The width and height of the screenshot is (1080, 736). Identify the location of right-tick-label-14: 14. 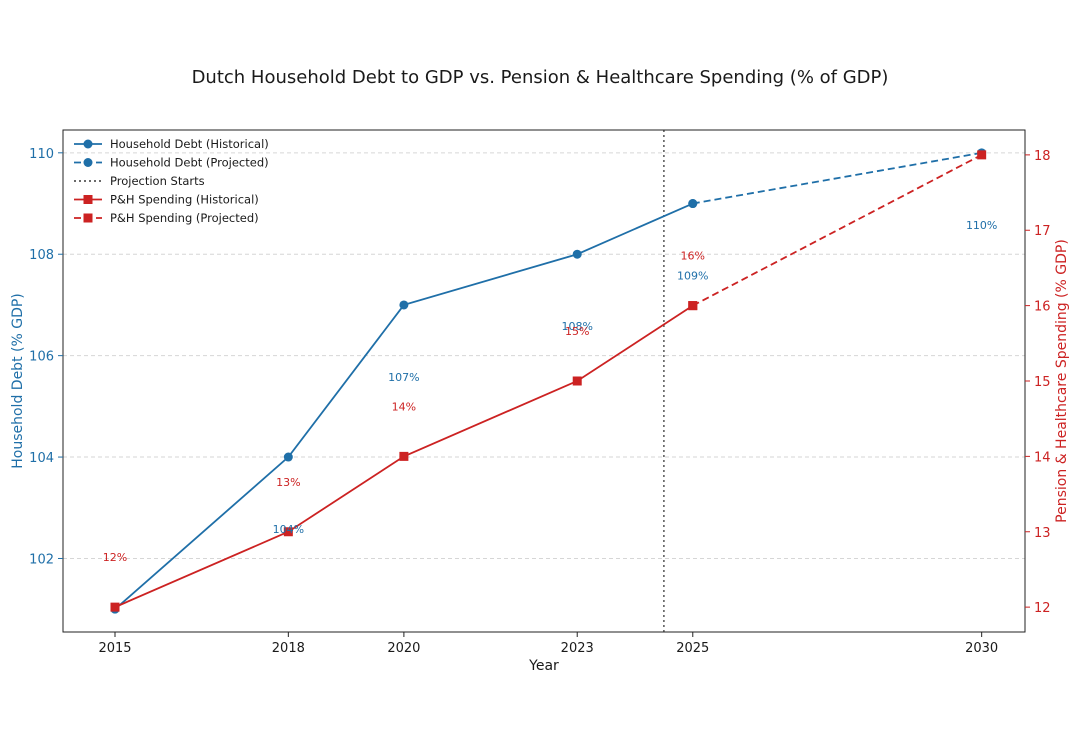
(1042, 457).